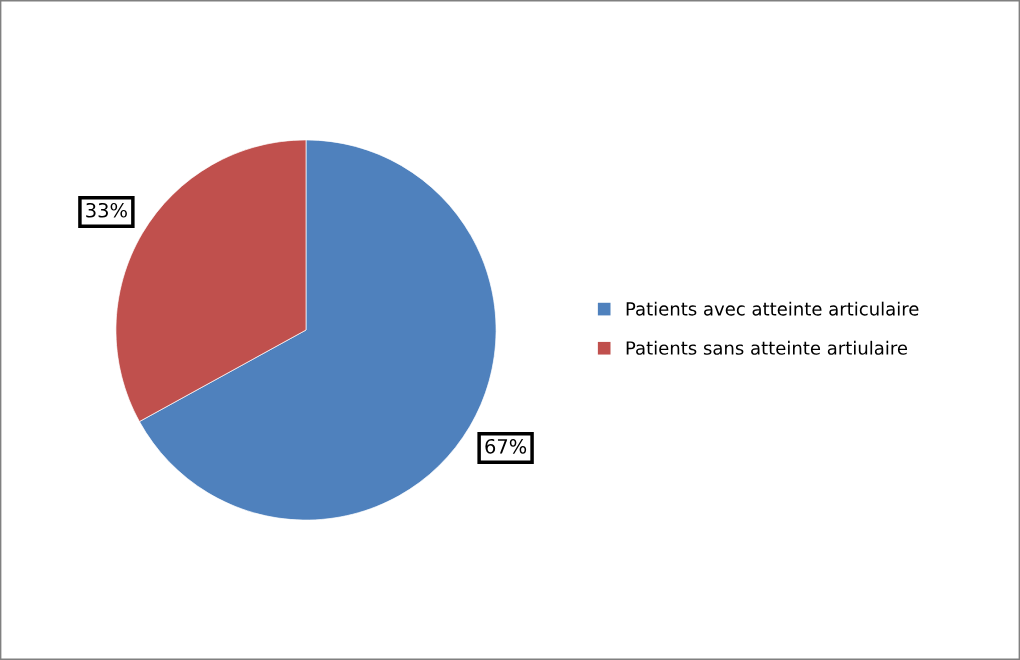  Describe the element at coordinates (106, 210) in the screenshot. I see `data-label: 33%` at that location.